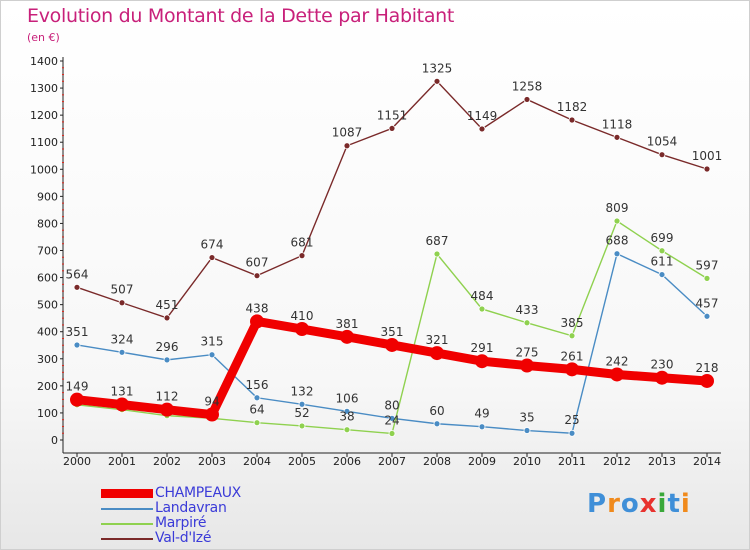 The image size is (750, 550). I want to click on data-label-champeaux: 438, so click(257, 308).